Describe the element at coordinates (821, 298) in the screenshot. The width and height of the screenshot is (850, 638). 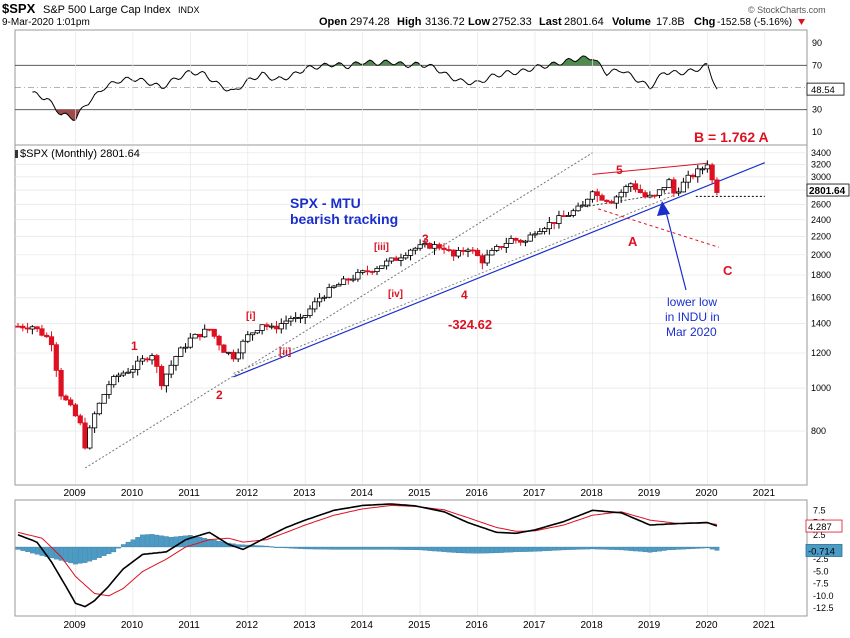
I see `price-tick-label: 1600` at that location.